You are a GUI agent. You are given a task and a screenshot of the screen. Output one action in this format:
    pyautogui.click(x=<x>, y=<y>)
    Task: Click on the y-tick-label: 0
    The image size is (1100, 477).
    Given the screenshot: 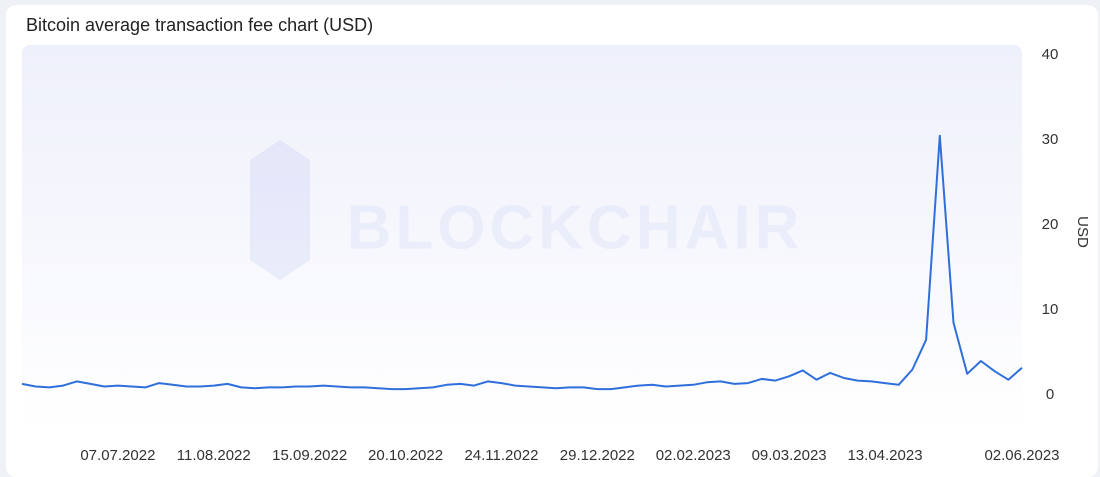 What is the action you would take?
    pyautogui.click(x=1050, y=394)
    